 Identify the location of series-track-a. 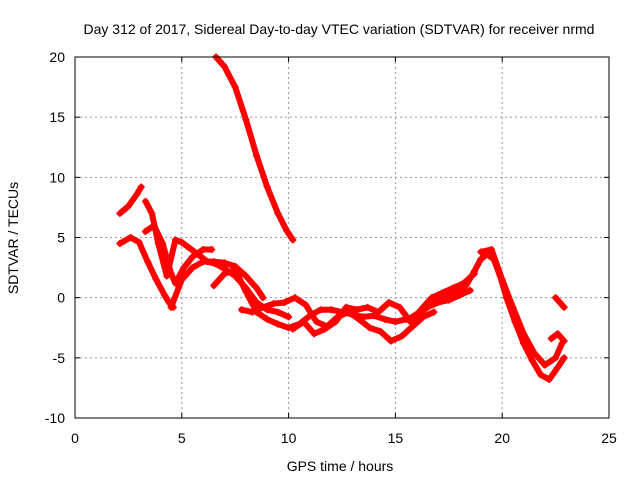
(130, 200).